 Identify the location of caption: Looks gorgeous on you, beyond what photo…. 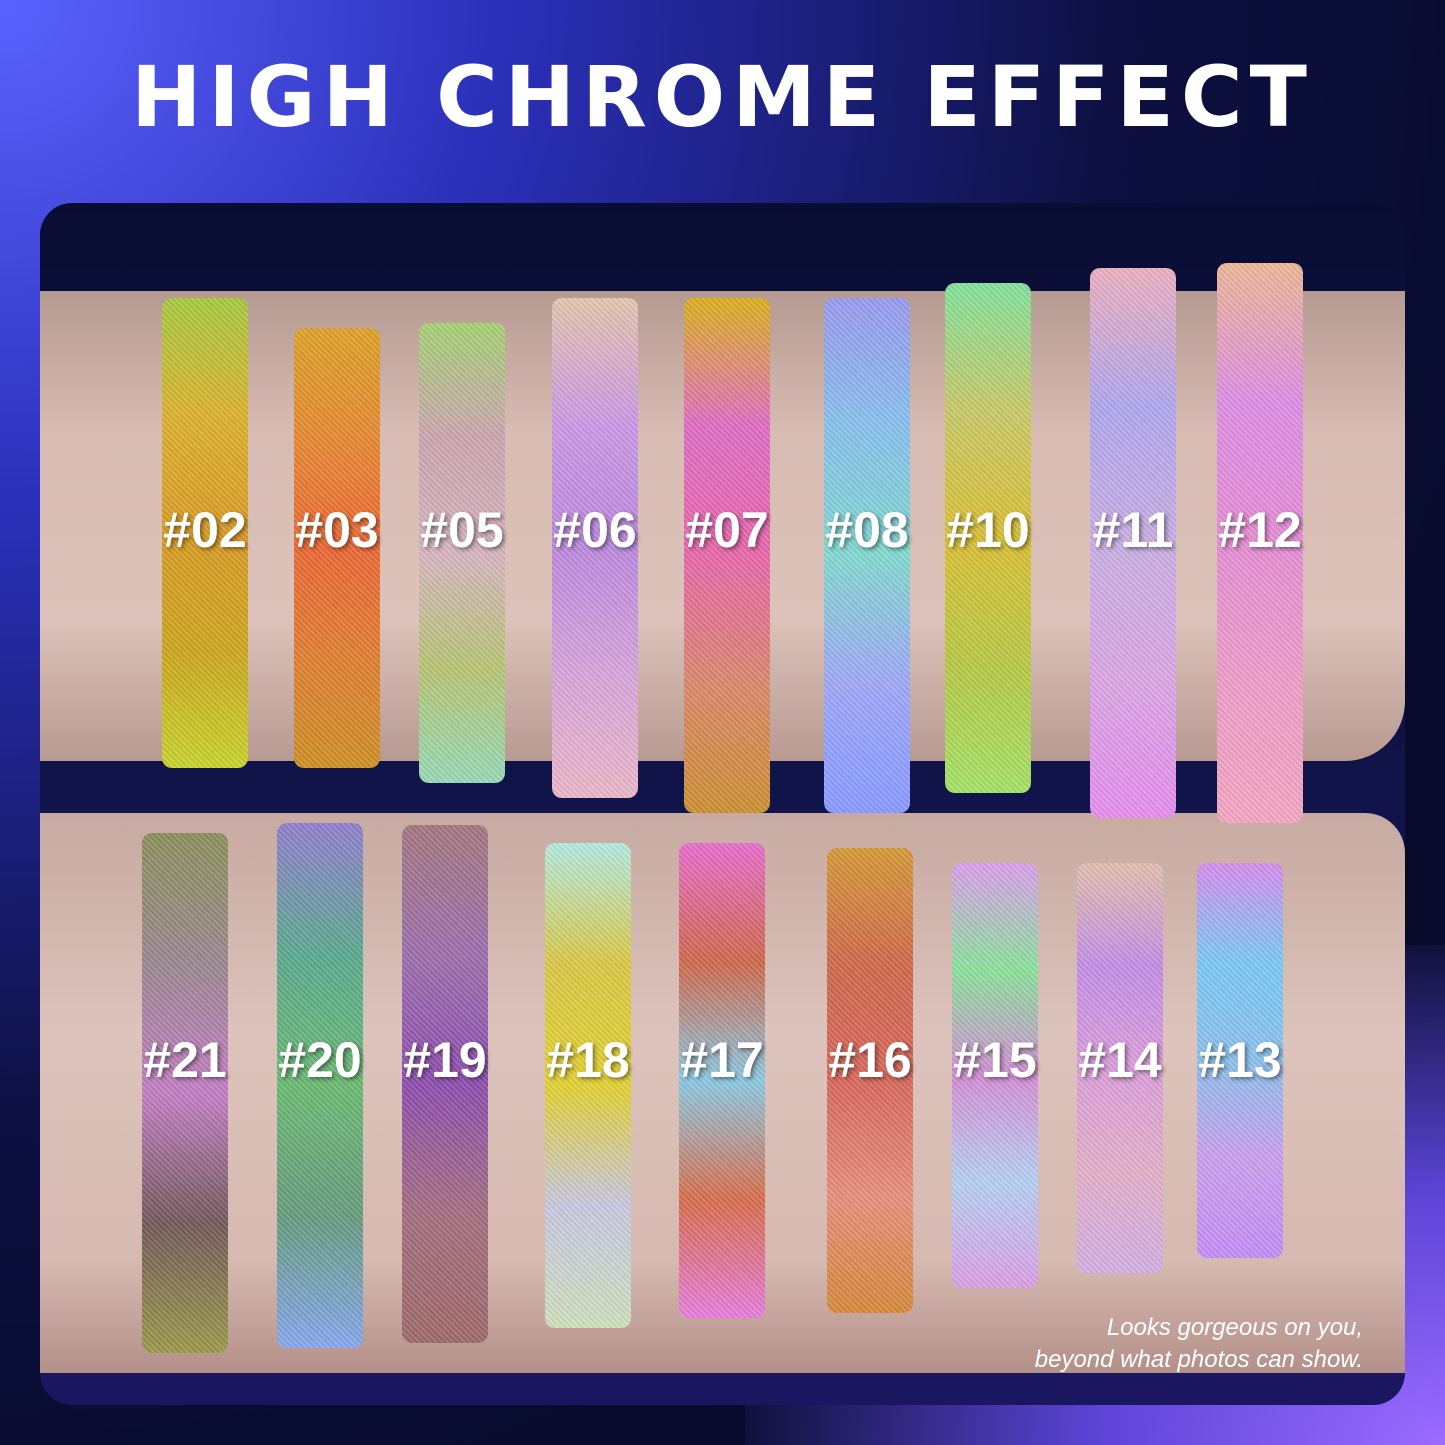
(1199, 1344).